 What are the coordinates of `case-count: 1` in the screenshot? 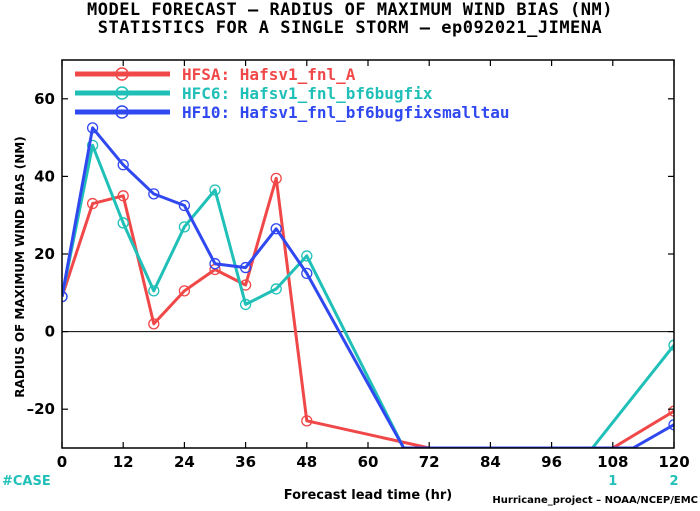 It's located at (612, 481).